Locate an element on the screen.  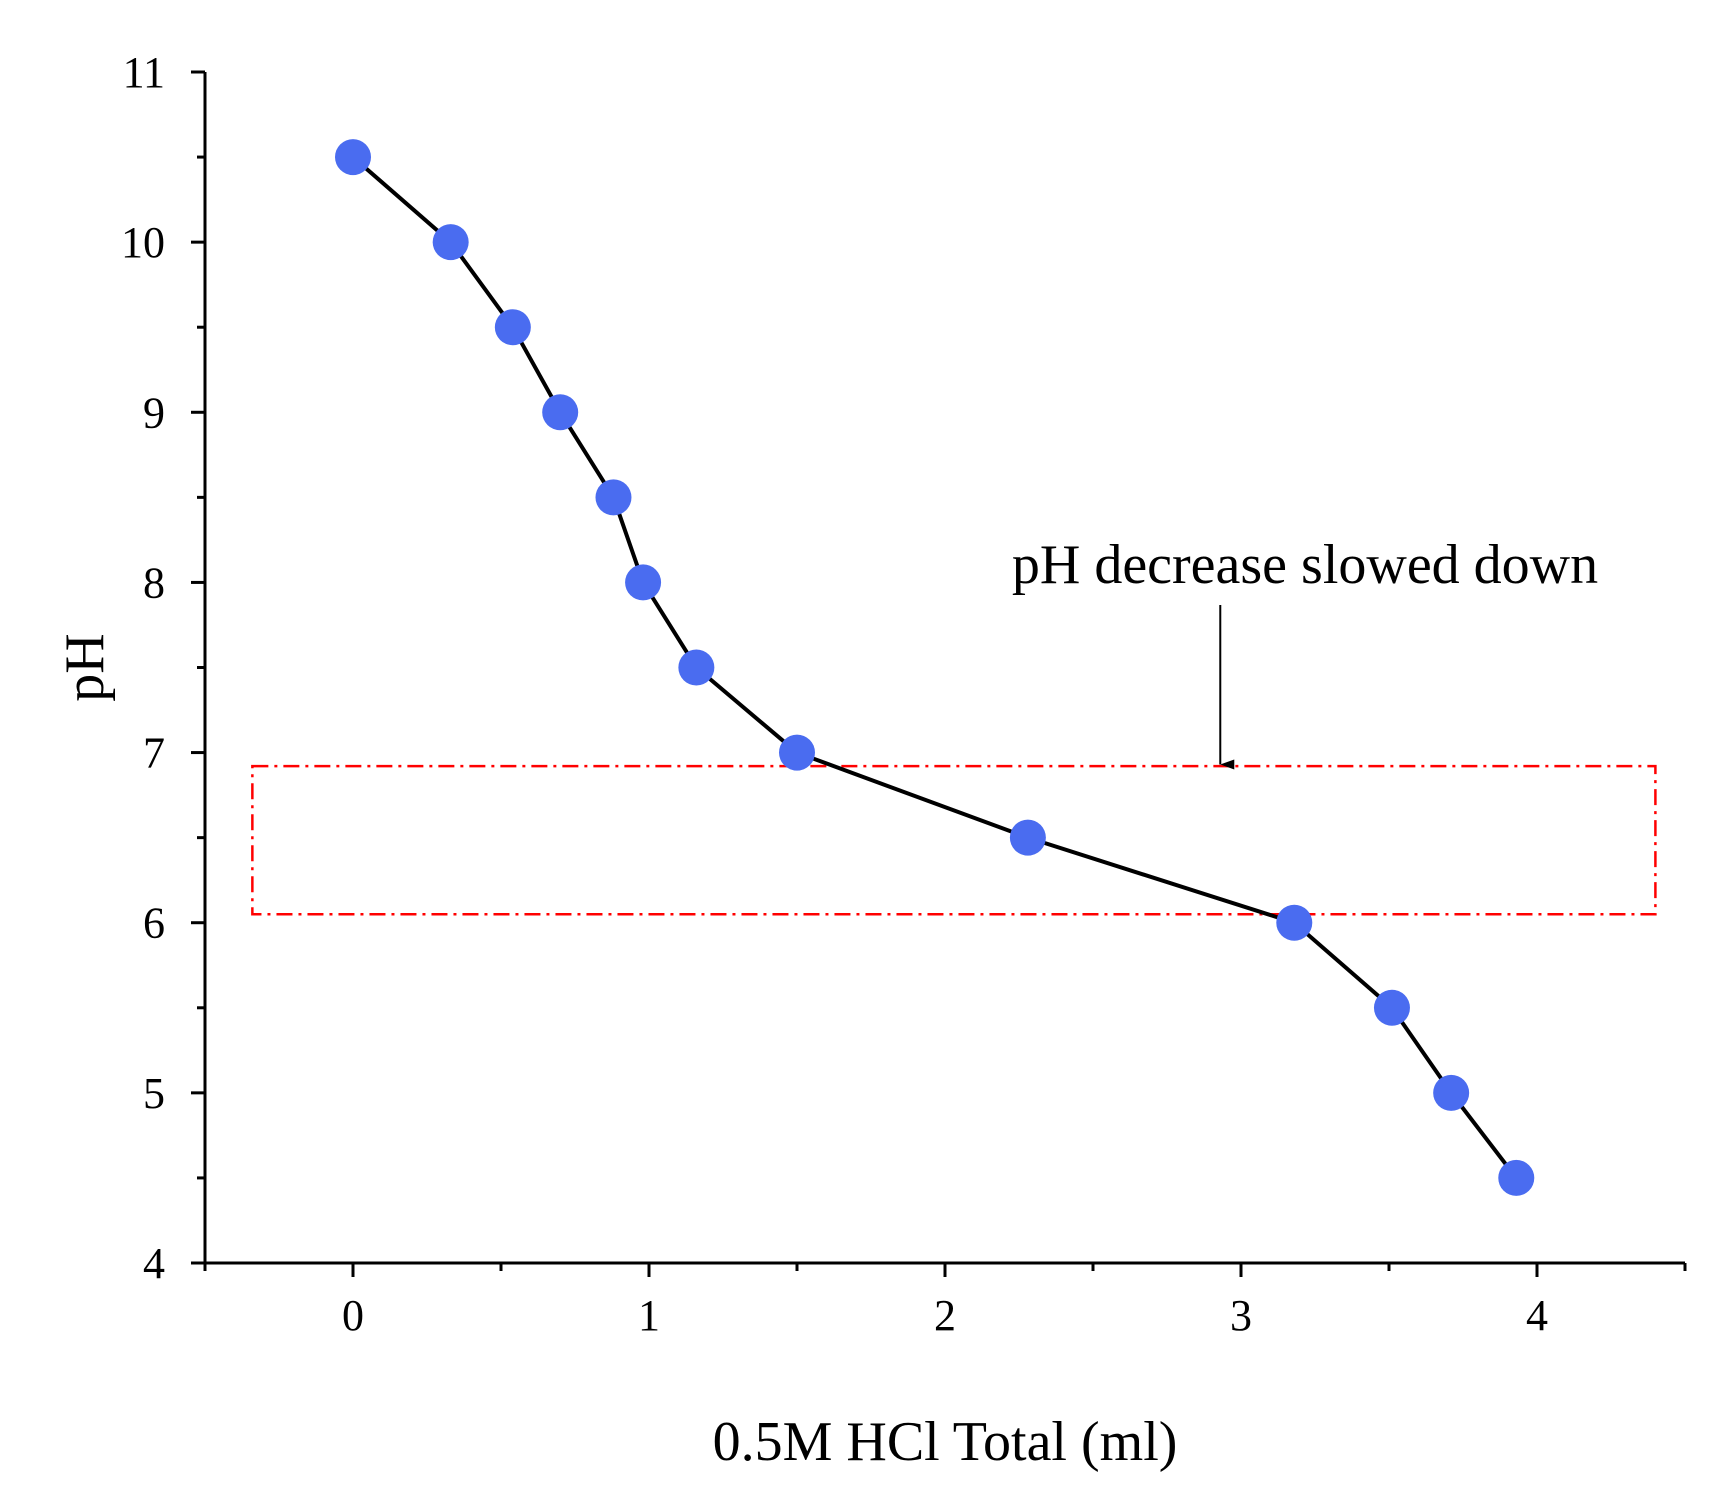
y-axis-title: pH is located at coordinates (85, 667).